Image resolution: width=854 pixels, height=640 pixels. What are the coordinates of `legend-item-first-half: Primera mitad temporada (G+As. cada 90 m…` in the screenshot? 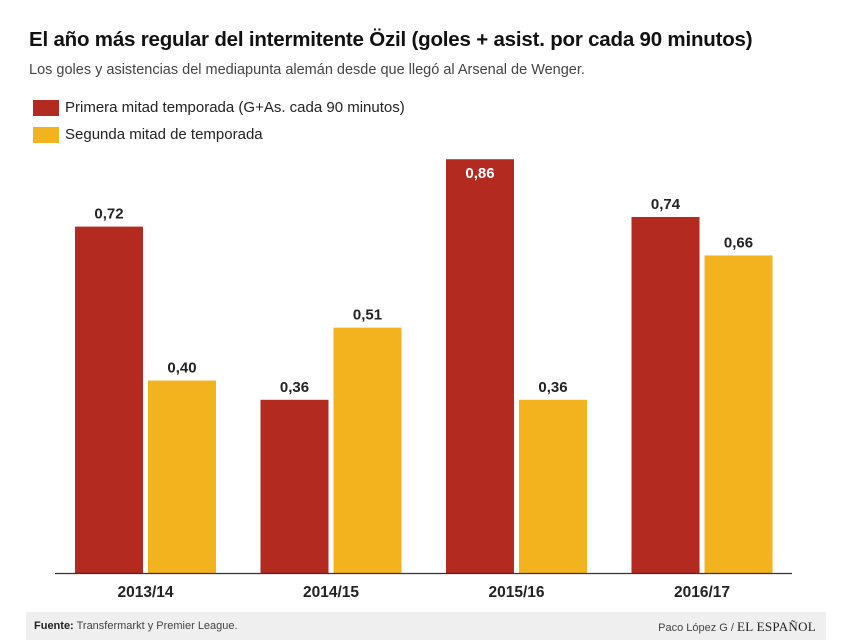 It's located at (219, 107).